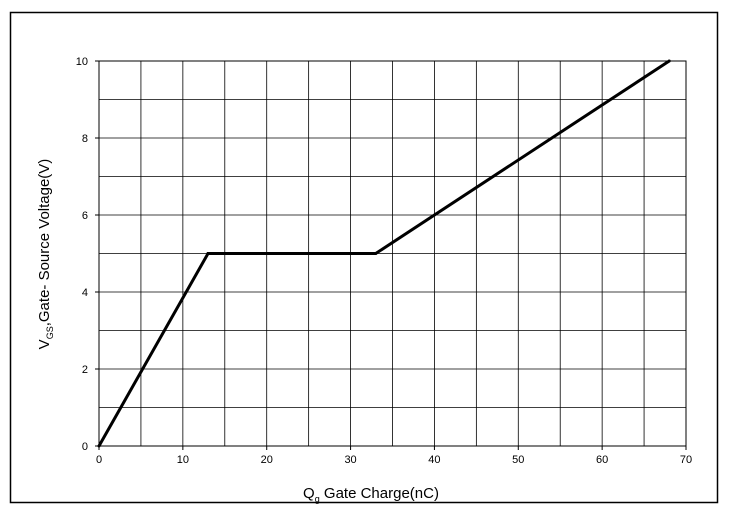 This screenshot has width=729, height=515. Describe the element at coordinates (317, 499) in the screenshot. I see `x-axis-title-sub: g` at that location.